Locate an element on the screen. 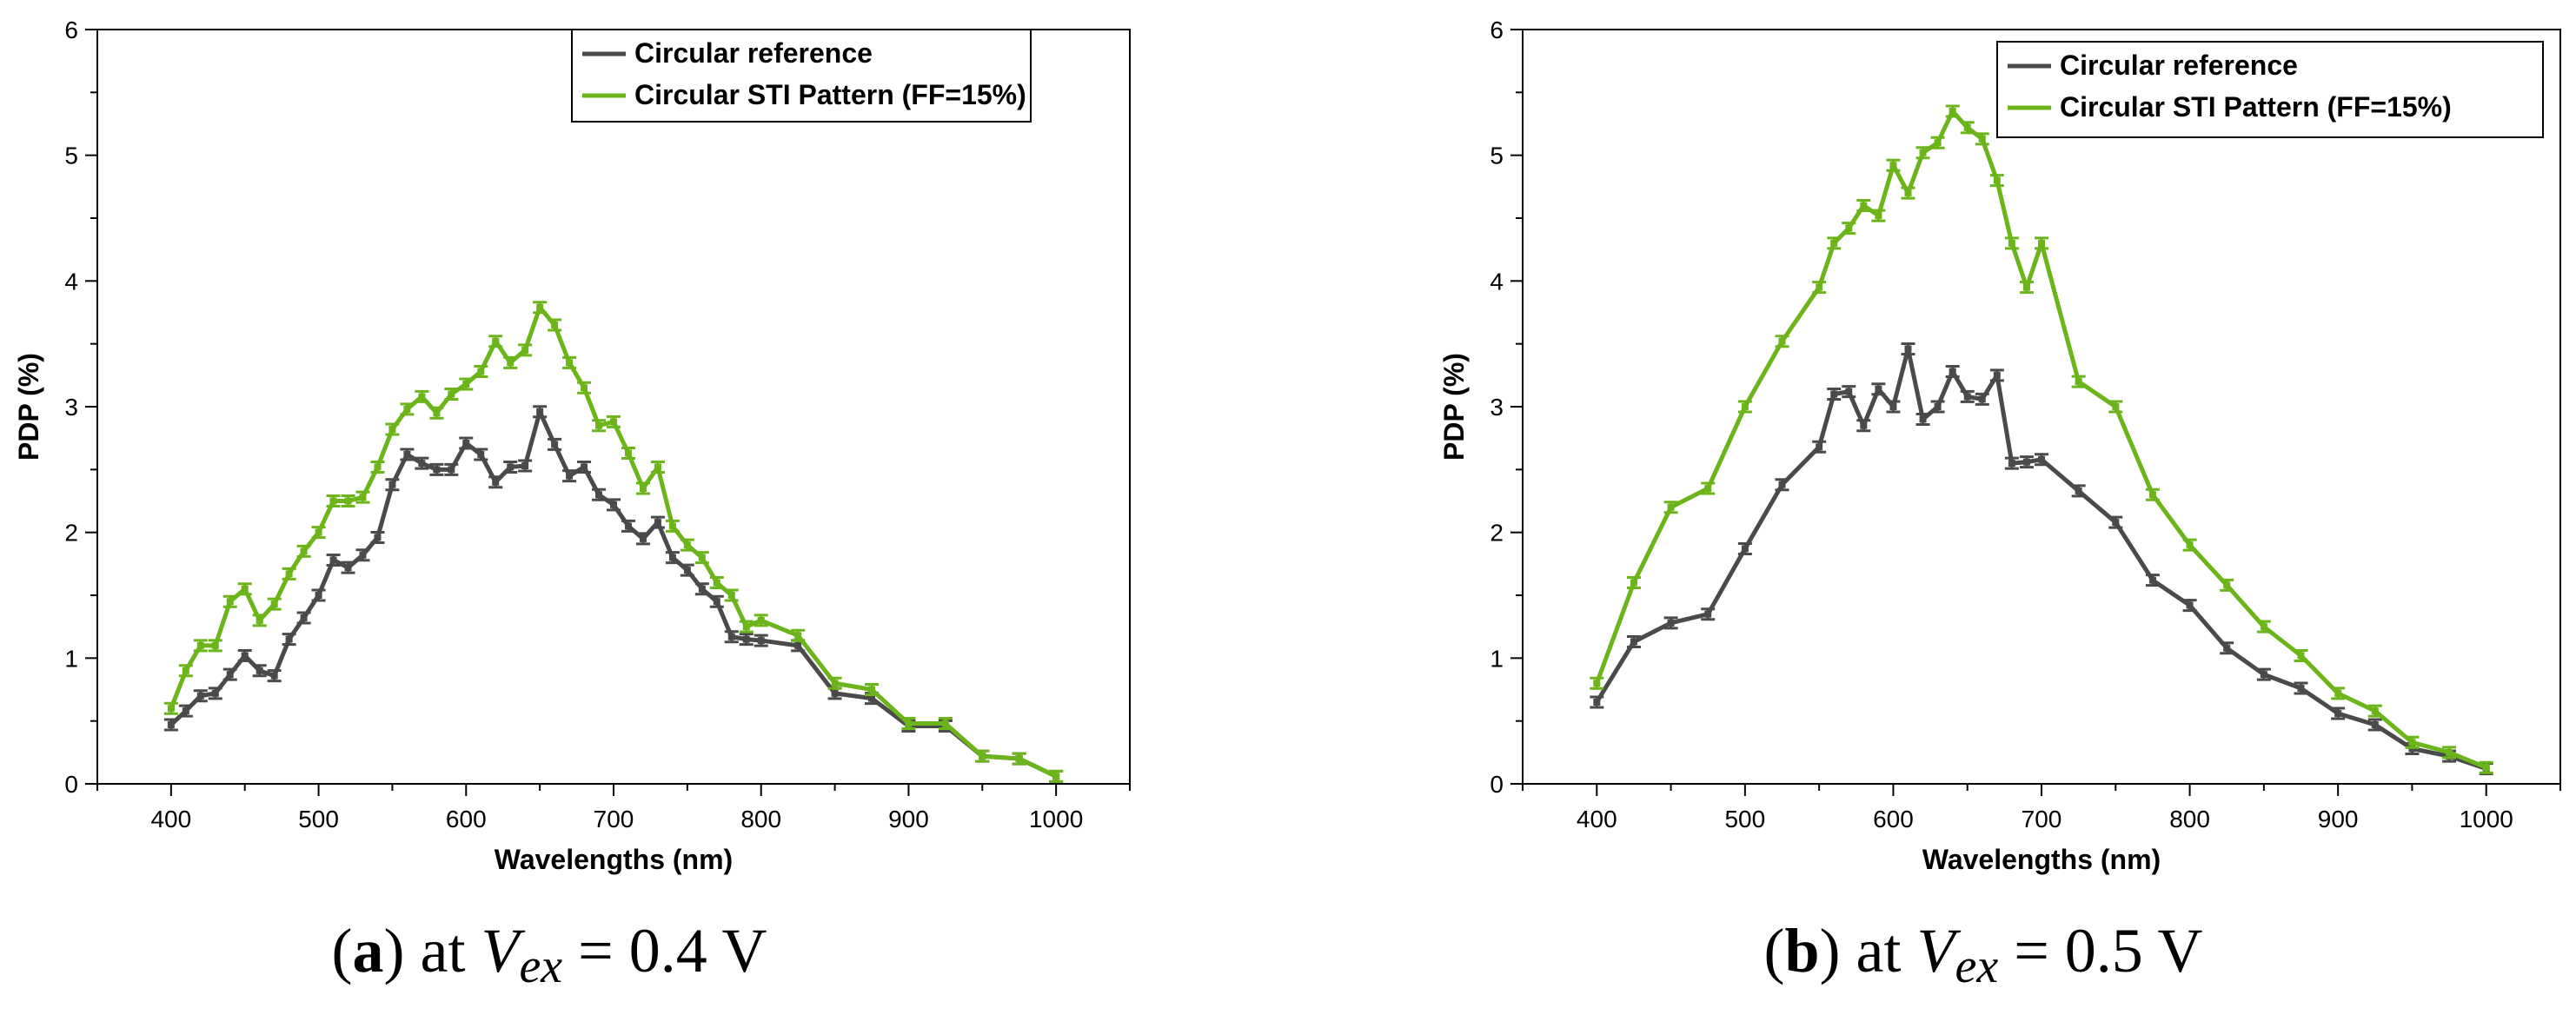 The height and width of the screenshot is (1015, 2576). caption-paren: ( is located at coordinates (1774, 950).